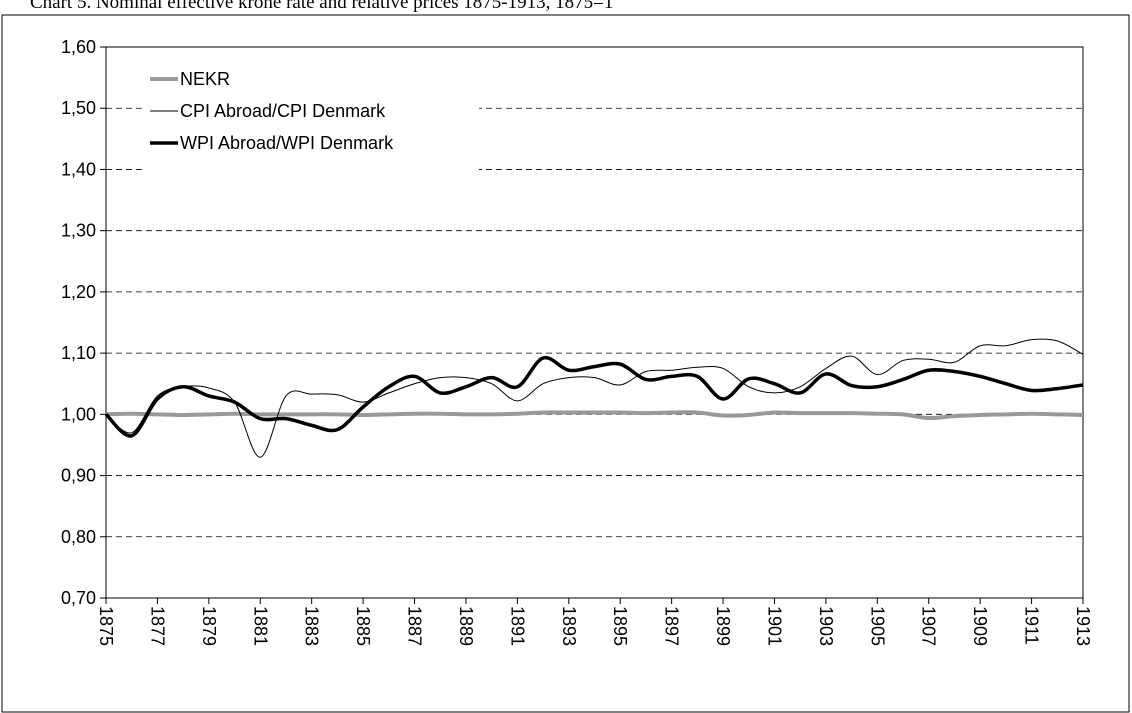  Describe the element at coordinates (774, 626) in the screenshot. I see `x-tick-label: 1901` at that location.